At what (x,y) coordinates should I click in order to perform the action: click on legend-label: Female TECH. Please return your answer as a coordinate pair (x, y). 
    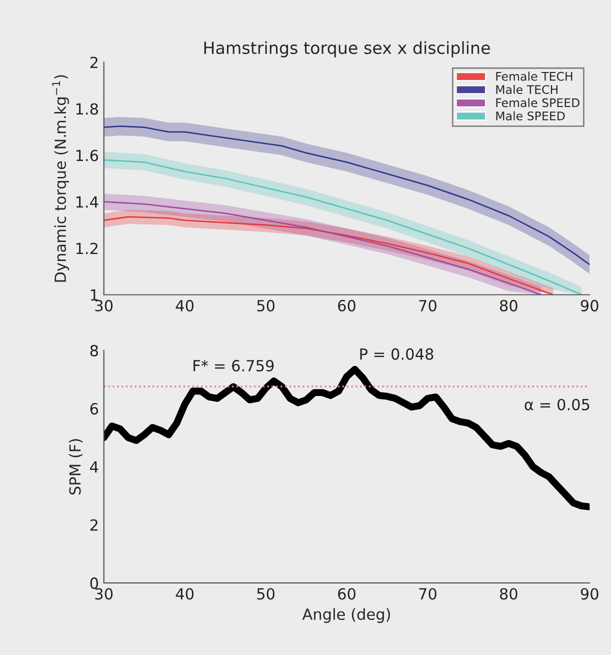
    Looking at the image, I should click on (534, 76).